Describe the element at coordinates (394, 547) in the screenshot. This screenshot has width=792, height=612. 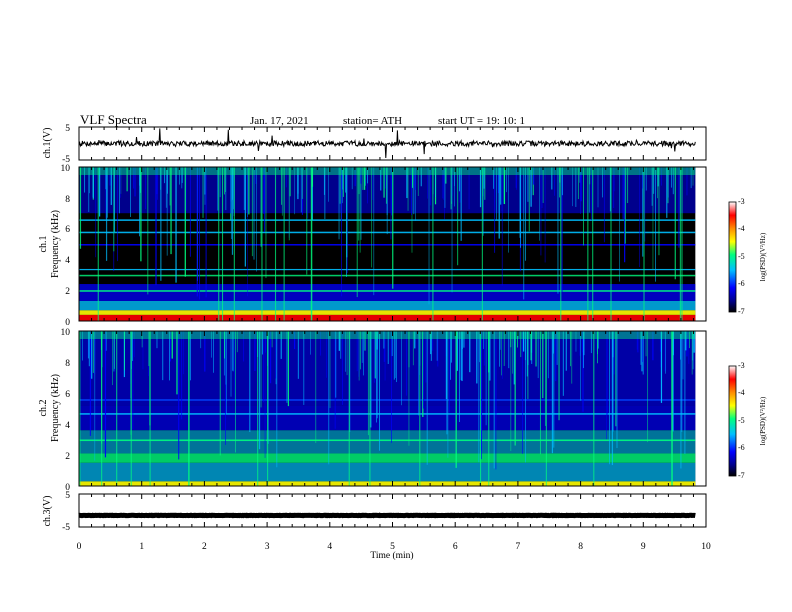
I see `time-axis-tick-labels: 0 1 2 3 4 5 6 7 8 9 10` at that location.